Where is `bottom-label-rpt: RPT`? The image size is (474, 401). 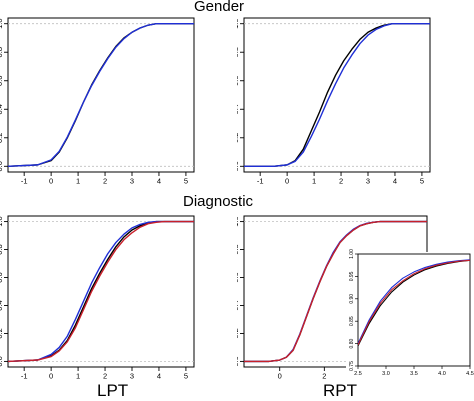
bottom-label-rpt: RPT is located at coordinates (340, 390).